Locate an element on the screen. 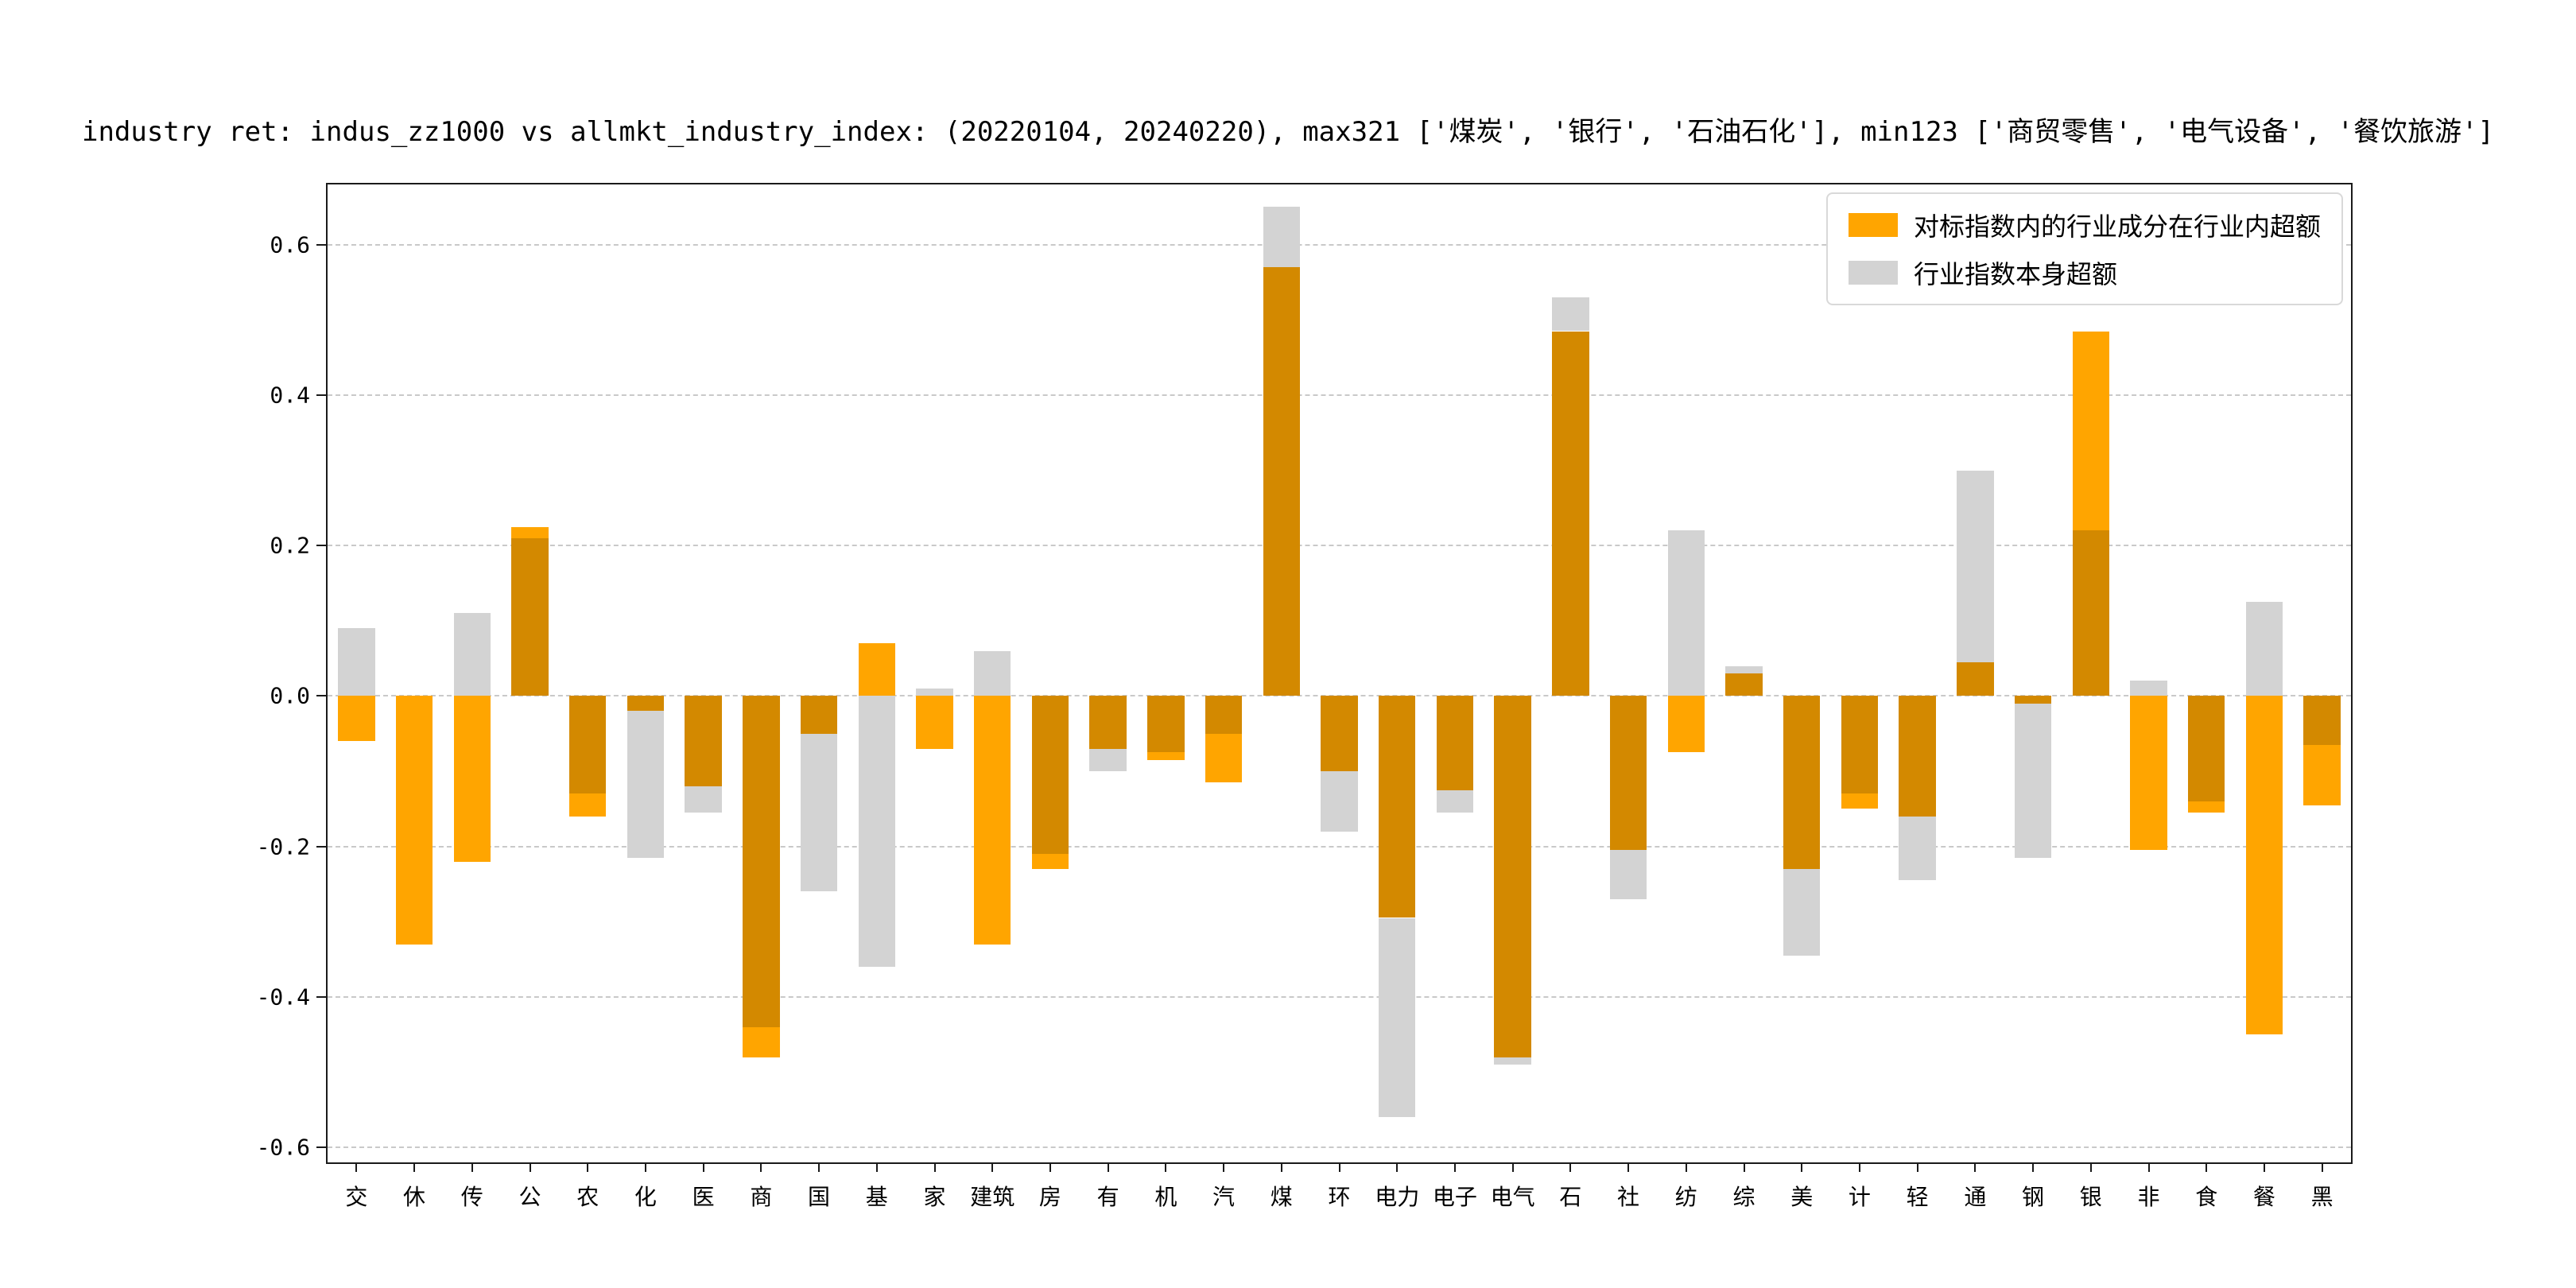 The height and width of the screenshot is (1288, 2576). legend-label-components-excess: 对标指数内的行业成分在行业内超额 is located at coordinates (2117, 227).